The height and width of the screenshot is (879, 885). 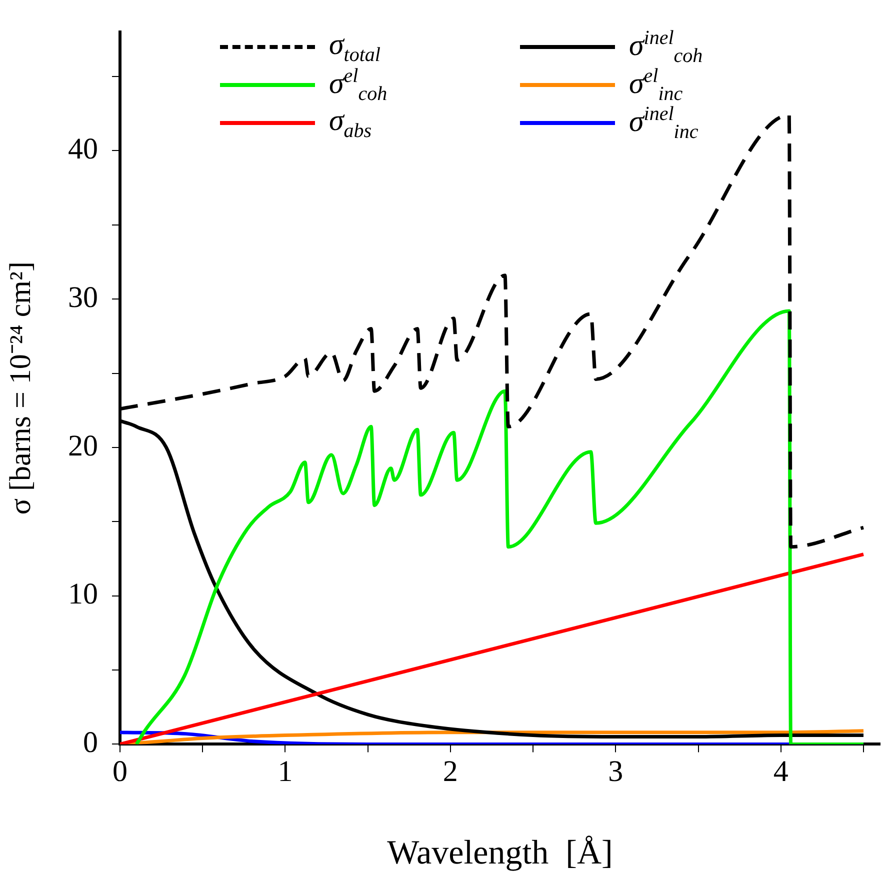 I want to click on y-axis-title: σ [barns = 10⁻²⁴ cm²], so click(x=20, y=388).